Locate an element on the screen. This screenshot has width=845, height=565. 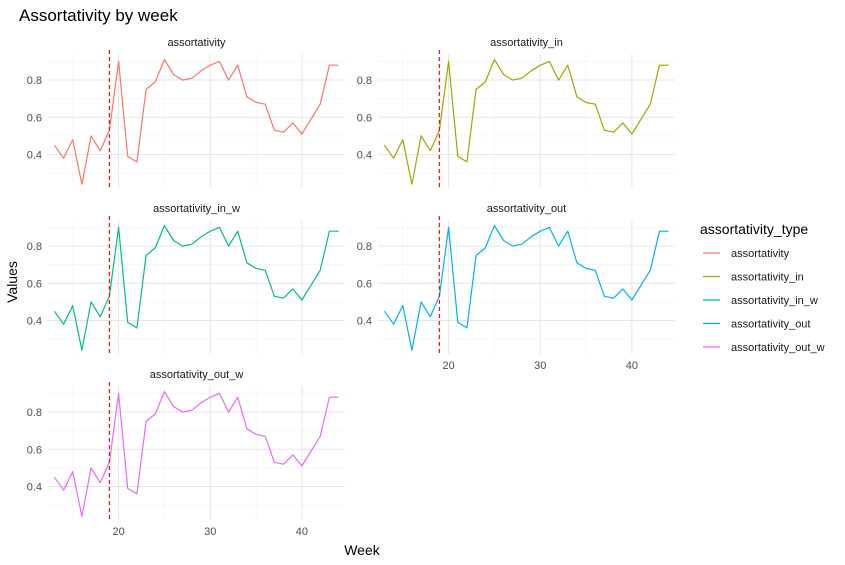
legend-item-assortativity_out: assortativity_out is located at coordinates (756, 325).